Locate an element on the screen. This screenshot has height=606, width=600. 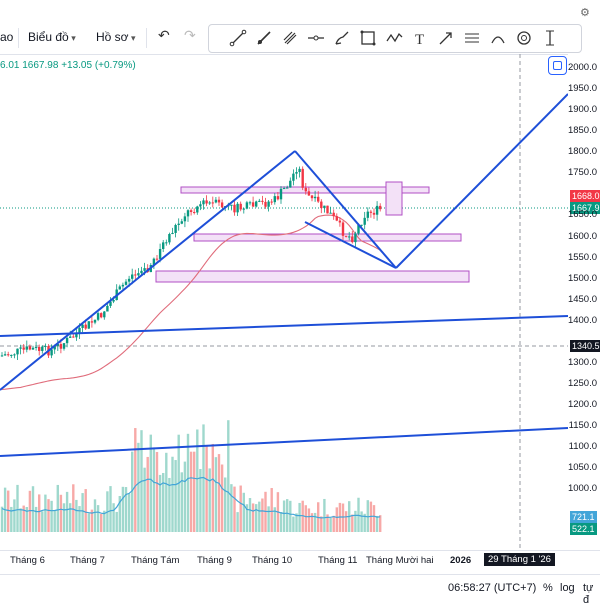
horizontal-line-icon is located at coordinates (316, 38).